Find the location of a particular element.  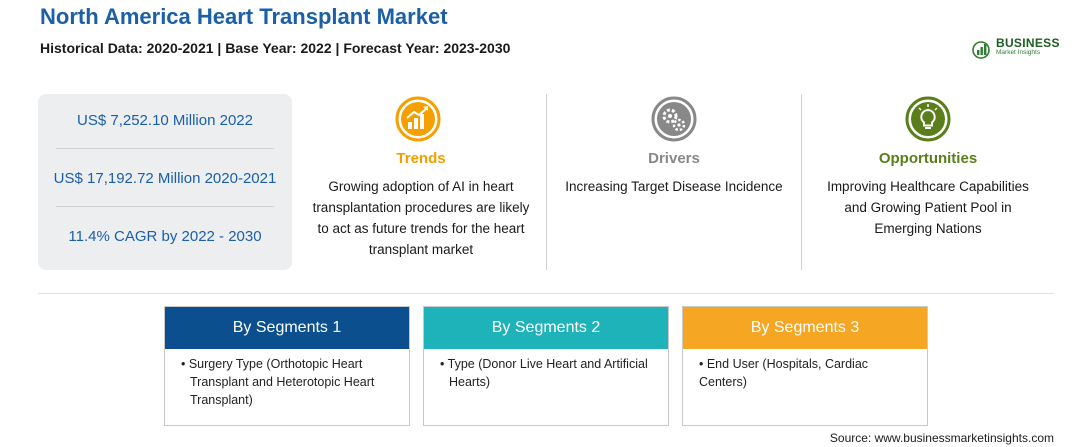

logo-word: BUSINESS is located at coordinates (1028, 43).